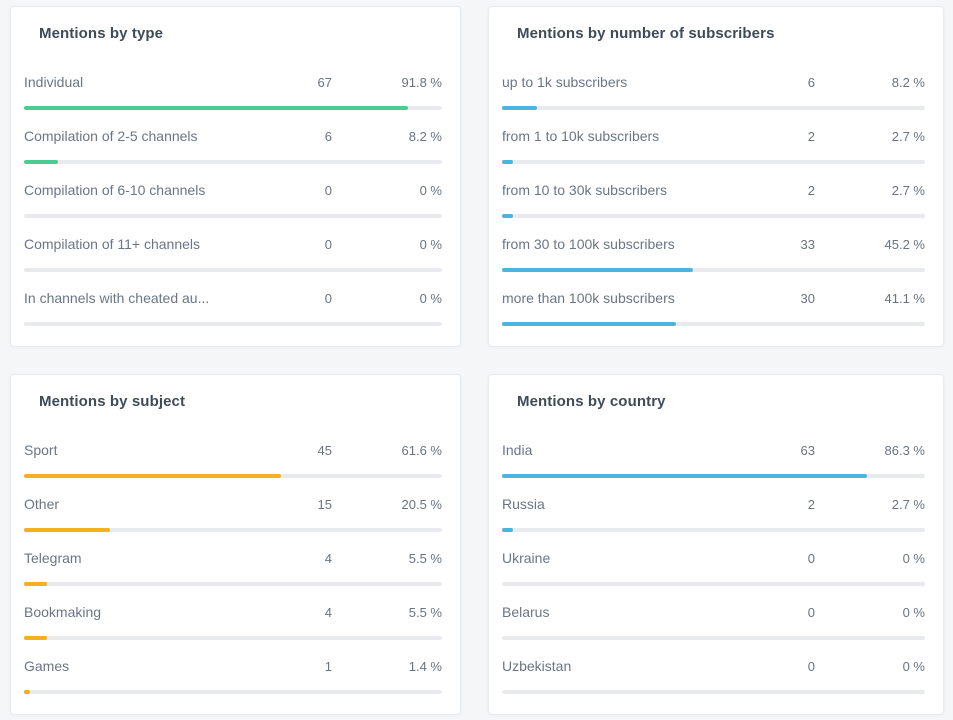  I want to click on row-count: 33, so click(807, 244).